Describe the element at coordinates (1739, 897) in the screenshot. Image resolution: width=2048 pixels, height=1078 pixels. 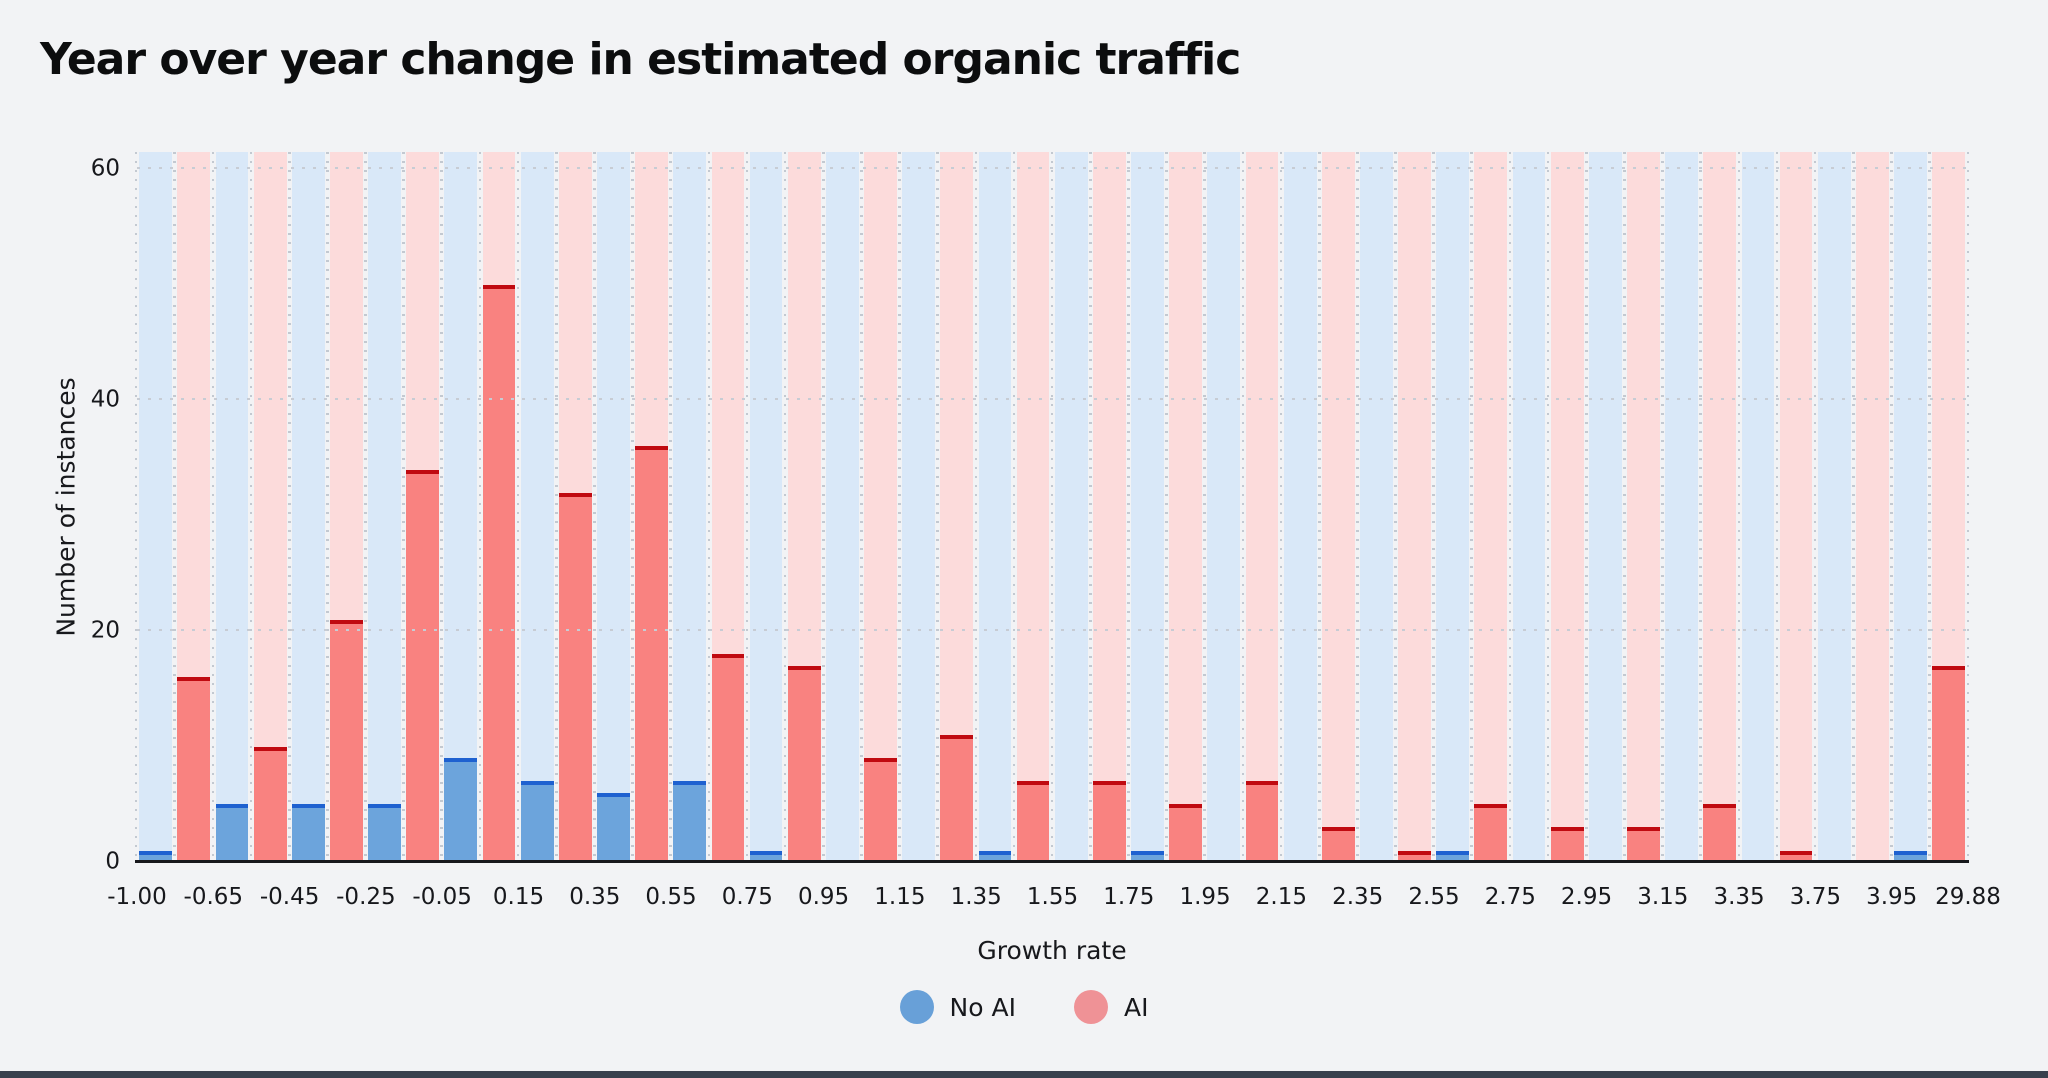
I see `x-tick-label: 3.35` at that location.